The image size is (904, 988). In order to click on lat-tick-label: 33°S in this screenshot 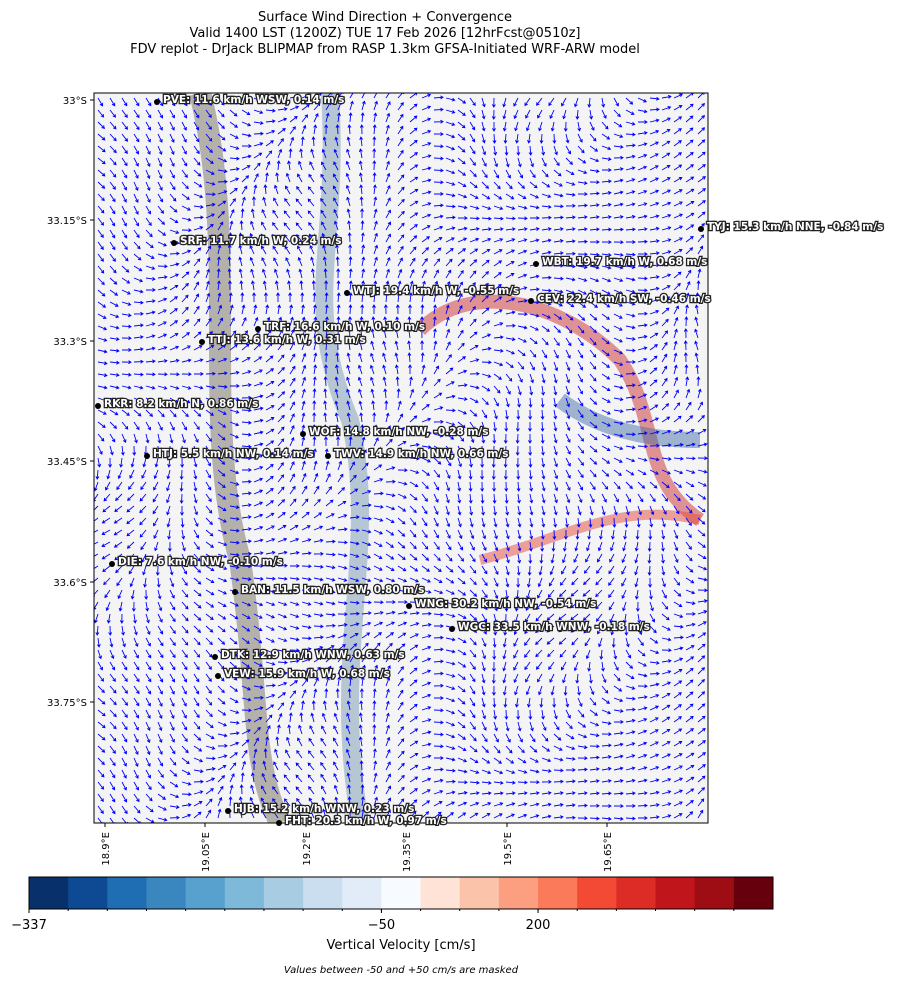, I will do `click(75, 101)`.